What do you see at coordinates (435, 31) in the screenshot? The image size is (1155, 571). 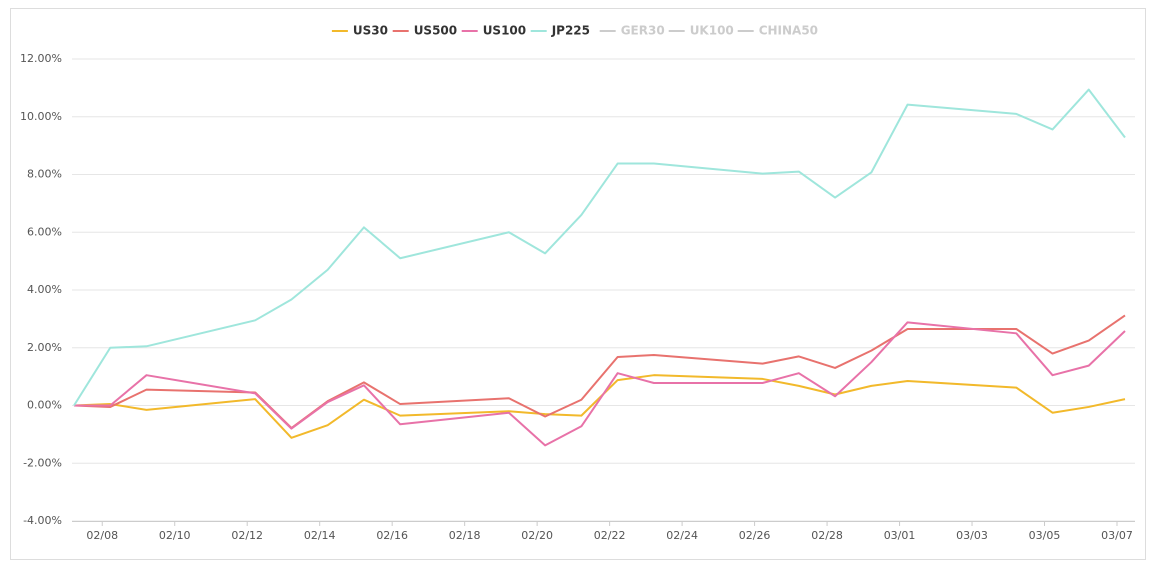 I see `legend-label: US500` at bounding box center [435, 31].